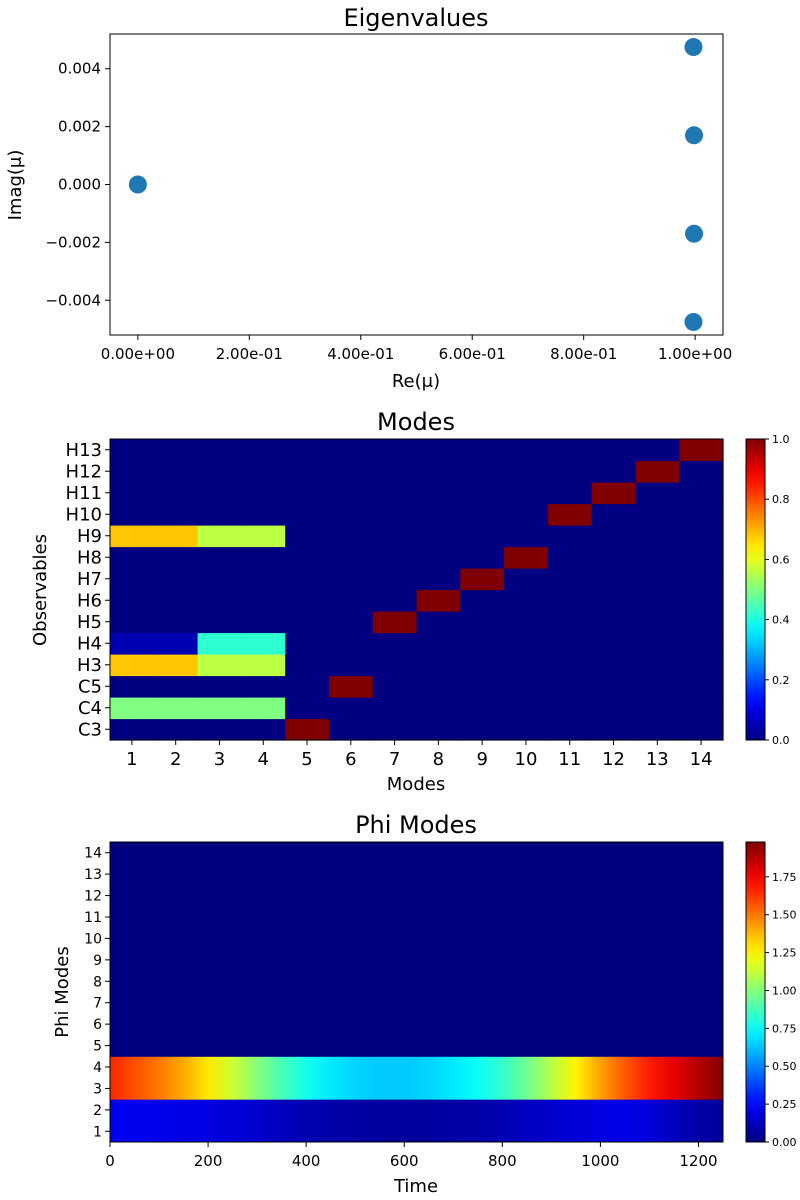  Describe the element at coordinates (89, 643) in the screenshot. I see `y-tick-label: H4` at that location.